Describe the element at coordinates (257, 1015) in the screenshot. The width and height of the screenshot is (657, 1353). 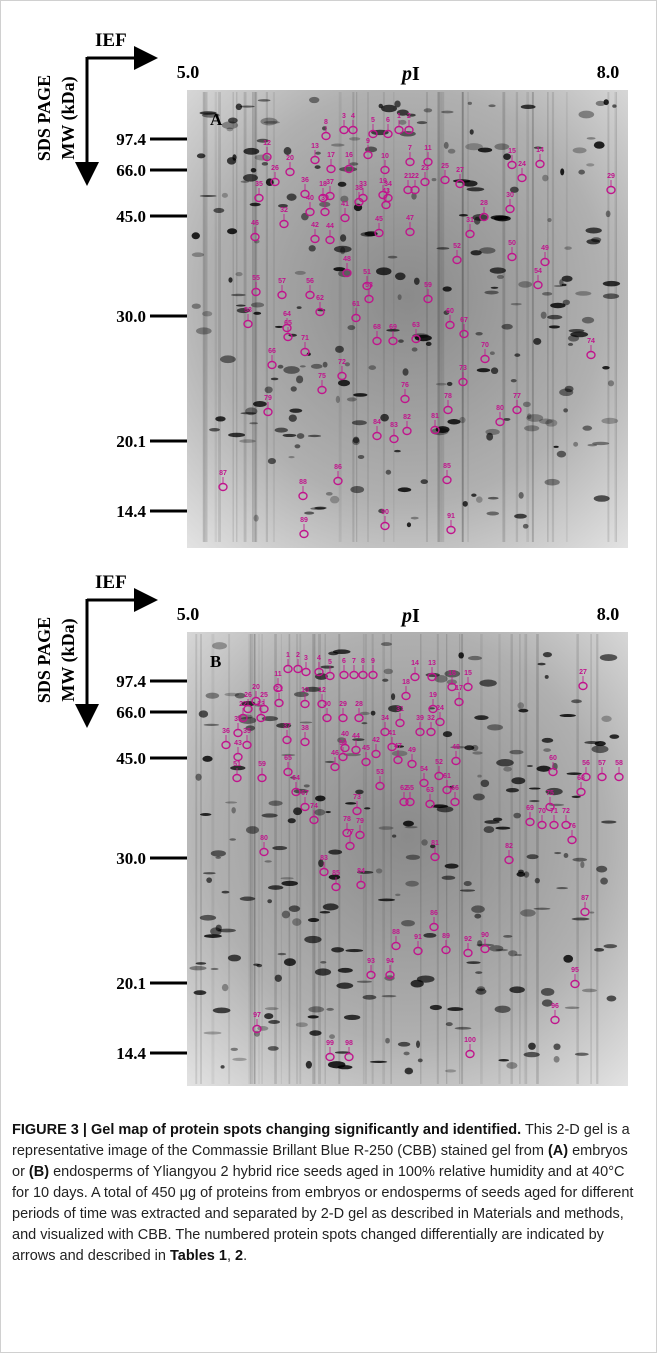
I see `spot-label: 97` at that location.